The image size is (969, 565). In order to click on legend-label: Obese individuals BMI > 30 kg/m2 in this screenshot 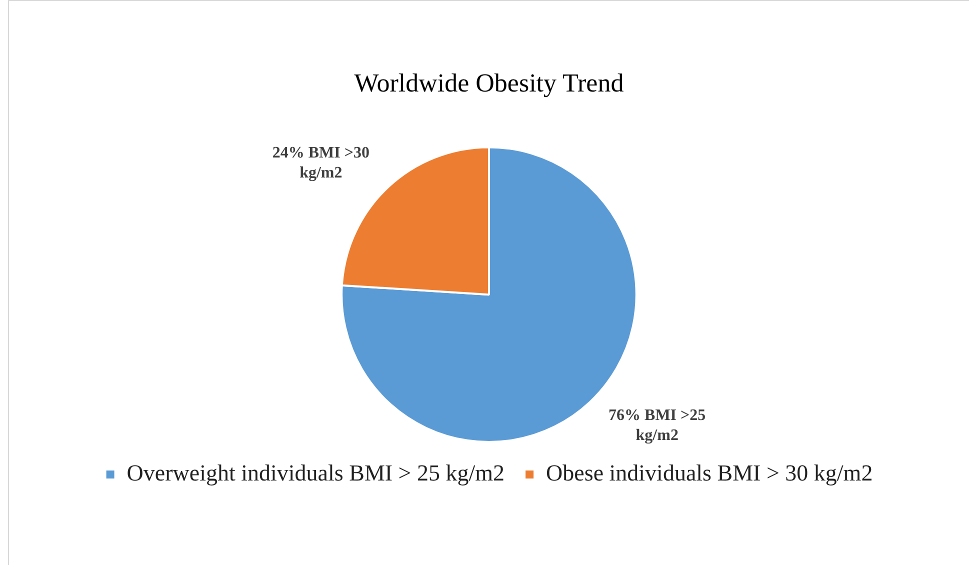, I will do `click(709, 473)`.